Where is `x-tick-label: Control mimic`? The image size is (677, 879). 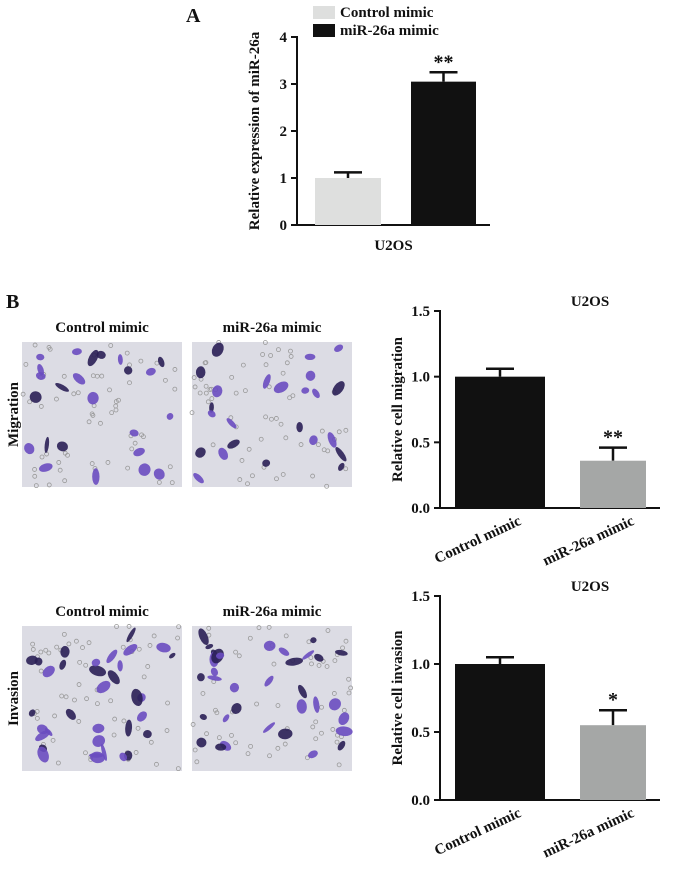 x-tick-label: Control mimic is located at coordinates (478, 540).